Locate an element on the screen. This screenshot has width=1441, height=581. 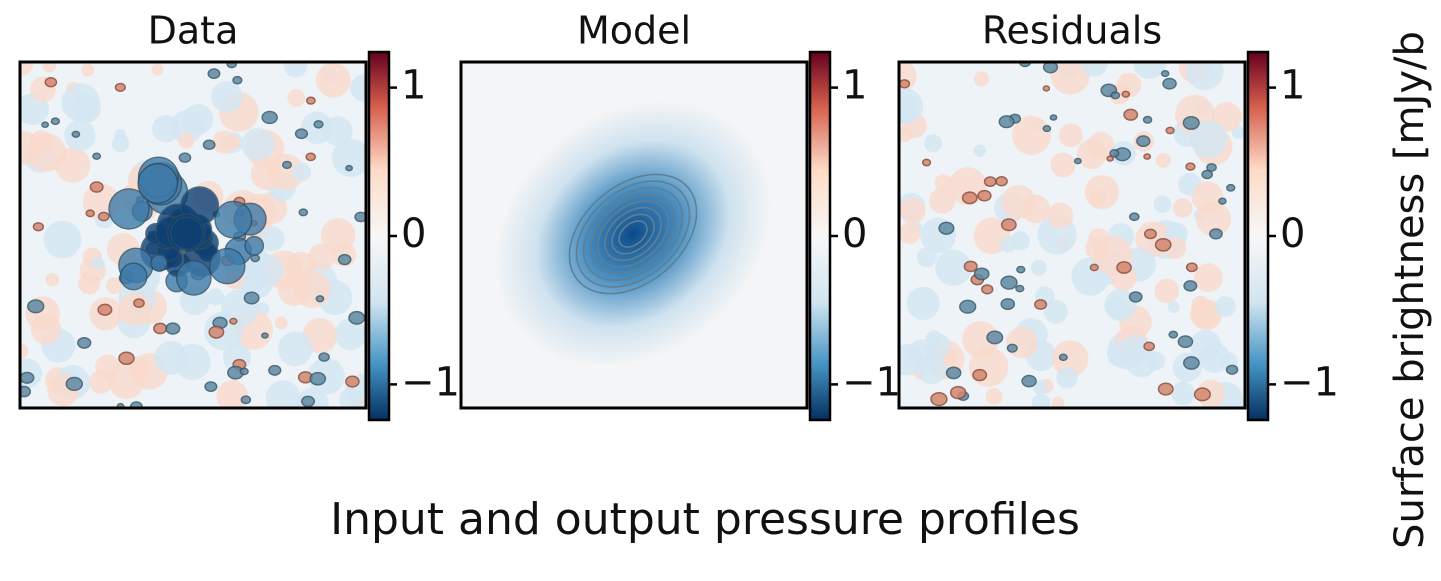
contour is located at coordinates (633, 234).